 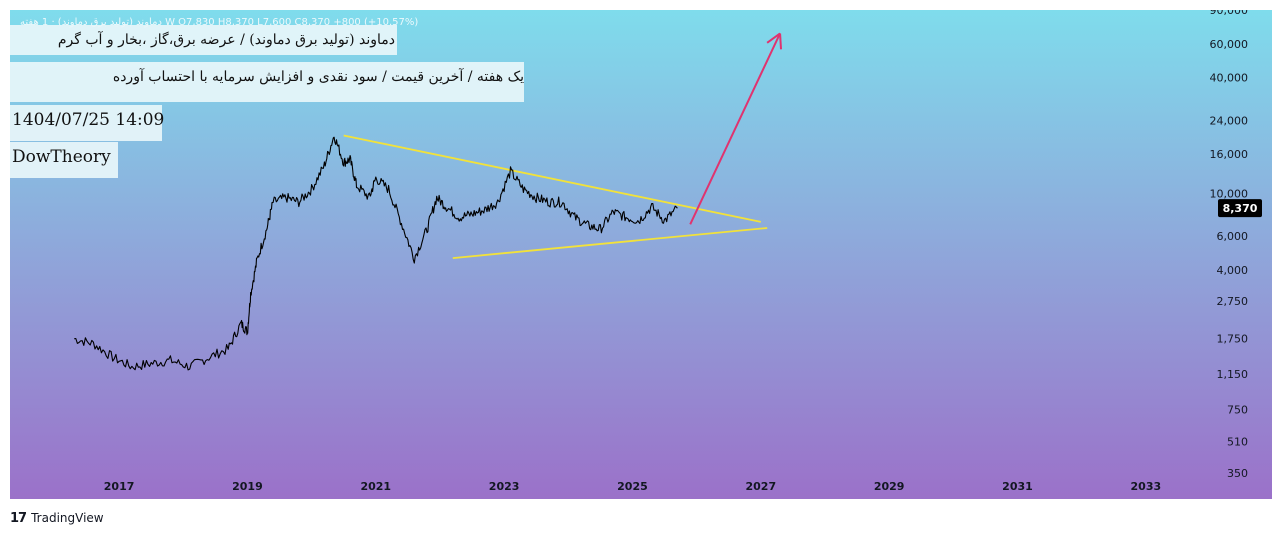 I want to click on y-tick-label: 10,000, so click(x=1229, y=193).